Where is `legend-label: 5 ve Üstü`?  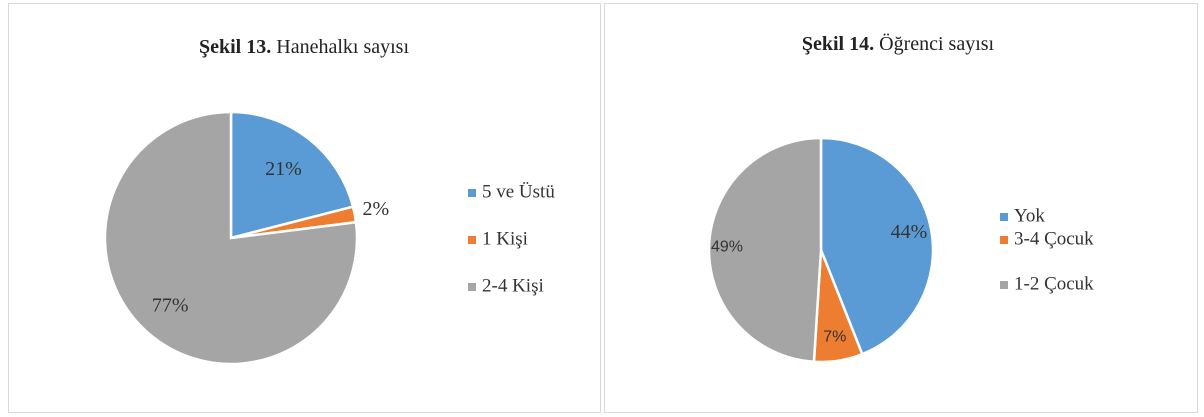 legend-label: 5 ve Üstü is located at coordinates (518, 191).